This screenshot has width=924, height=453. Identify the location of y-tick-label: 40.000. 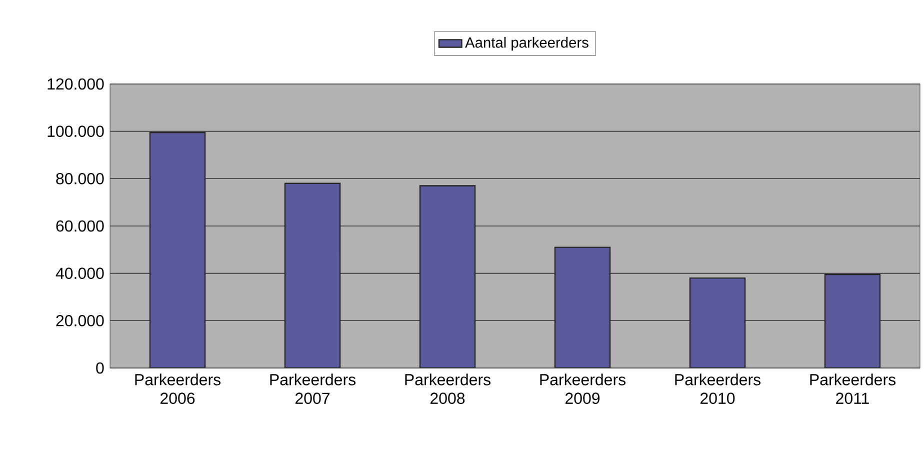
(80, 273).